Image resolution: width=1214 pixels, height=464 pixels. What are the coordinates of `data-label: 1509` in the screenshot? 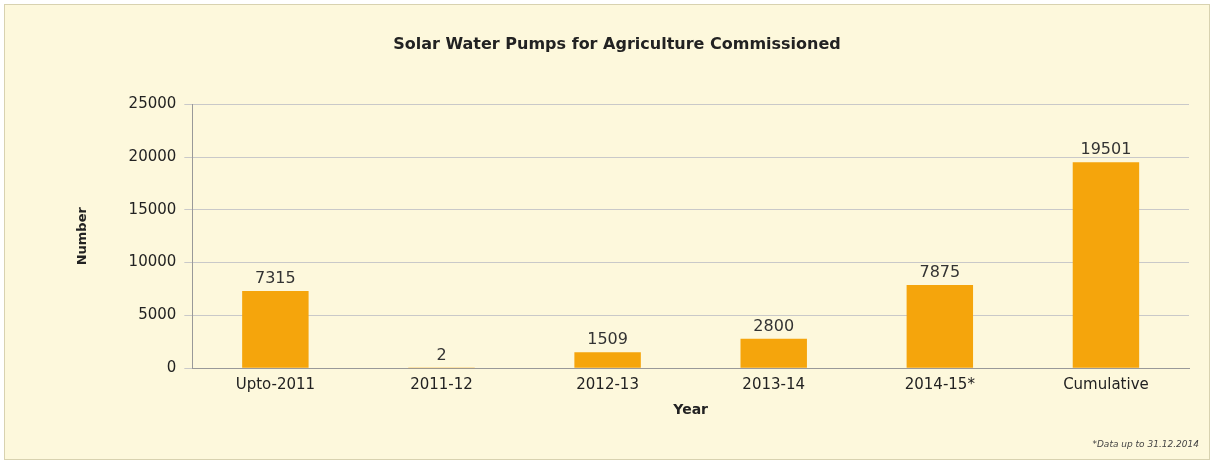 It's located at (607, 339).